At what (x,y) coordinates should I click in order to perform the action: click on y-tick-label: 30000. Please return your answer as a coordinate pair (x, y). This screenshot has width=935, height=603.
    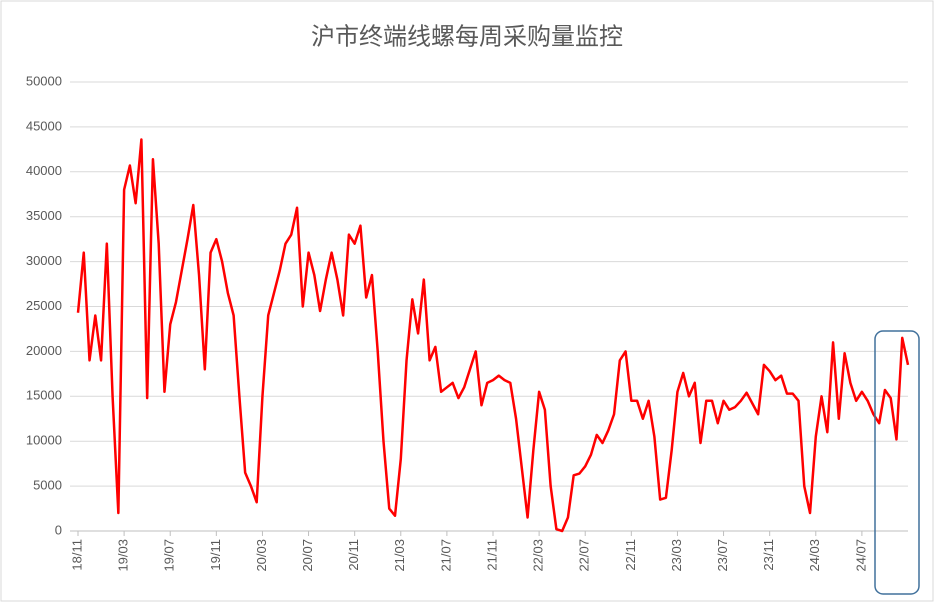
    Looking at the image, I should click on (44, 260).